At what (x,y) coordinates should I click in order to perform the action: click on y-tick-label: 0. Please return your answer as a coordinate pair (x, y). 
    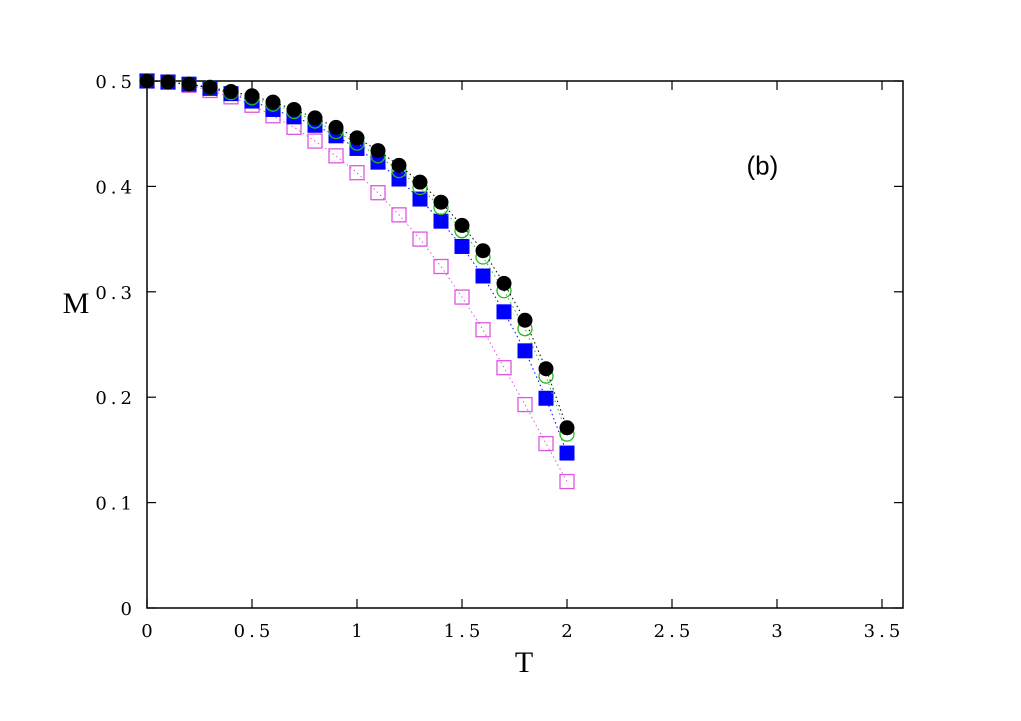
    Looking at the image, I should click on (128, 609).